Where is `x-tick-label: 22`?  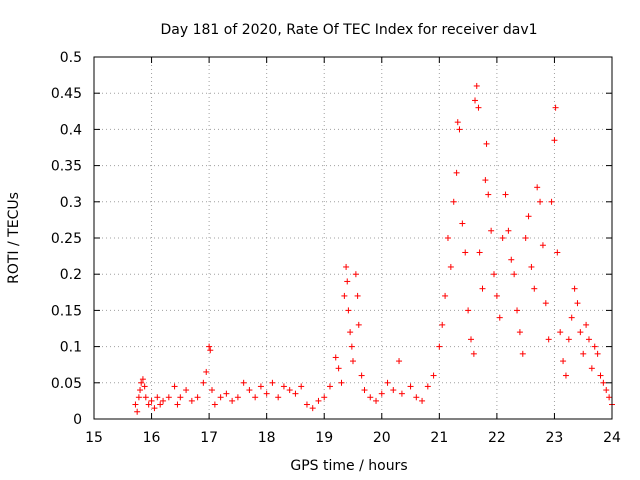 x-tick-label: 22 is located at coordinates (497, 438).